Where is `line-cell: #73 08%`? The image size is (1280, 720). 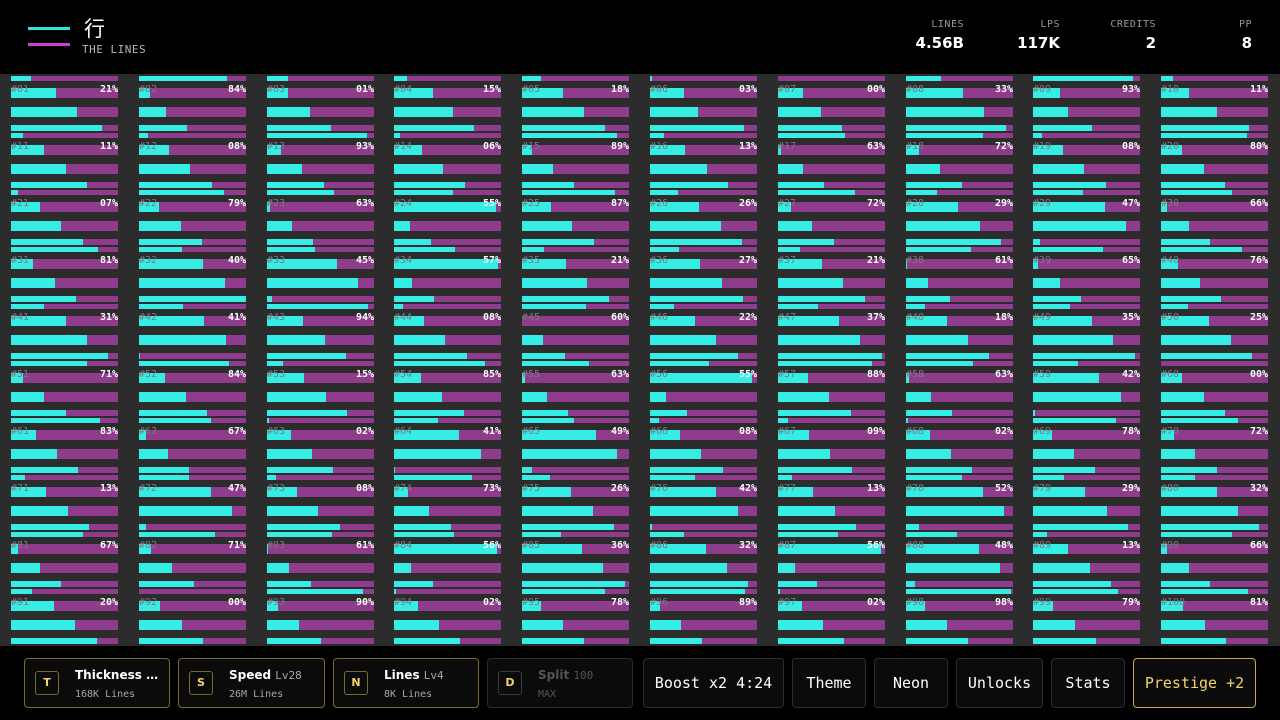 line-cell: #73 08% is located at coordinates (320, 501).